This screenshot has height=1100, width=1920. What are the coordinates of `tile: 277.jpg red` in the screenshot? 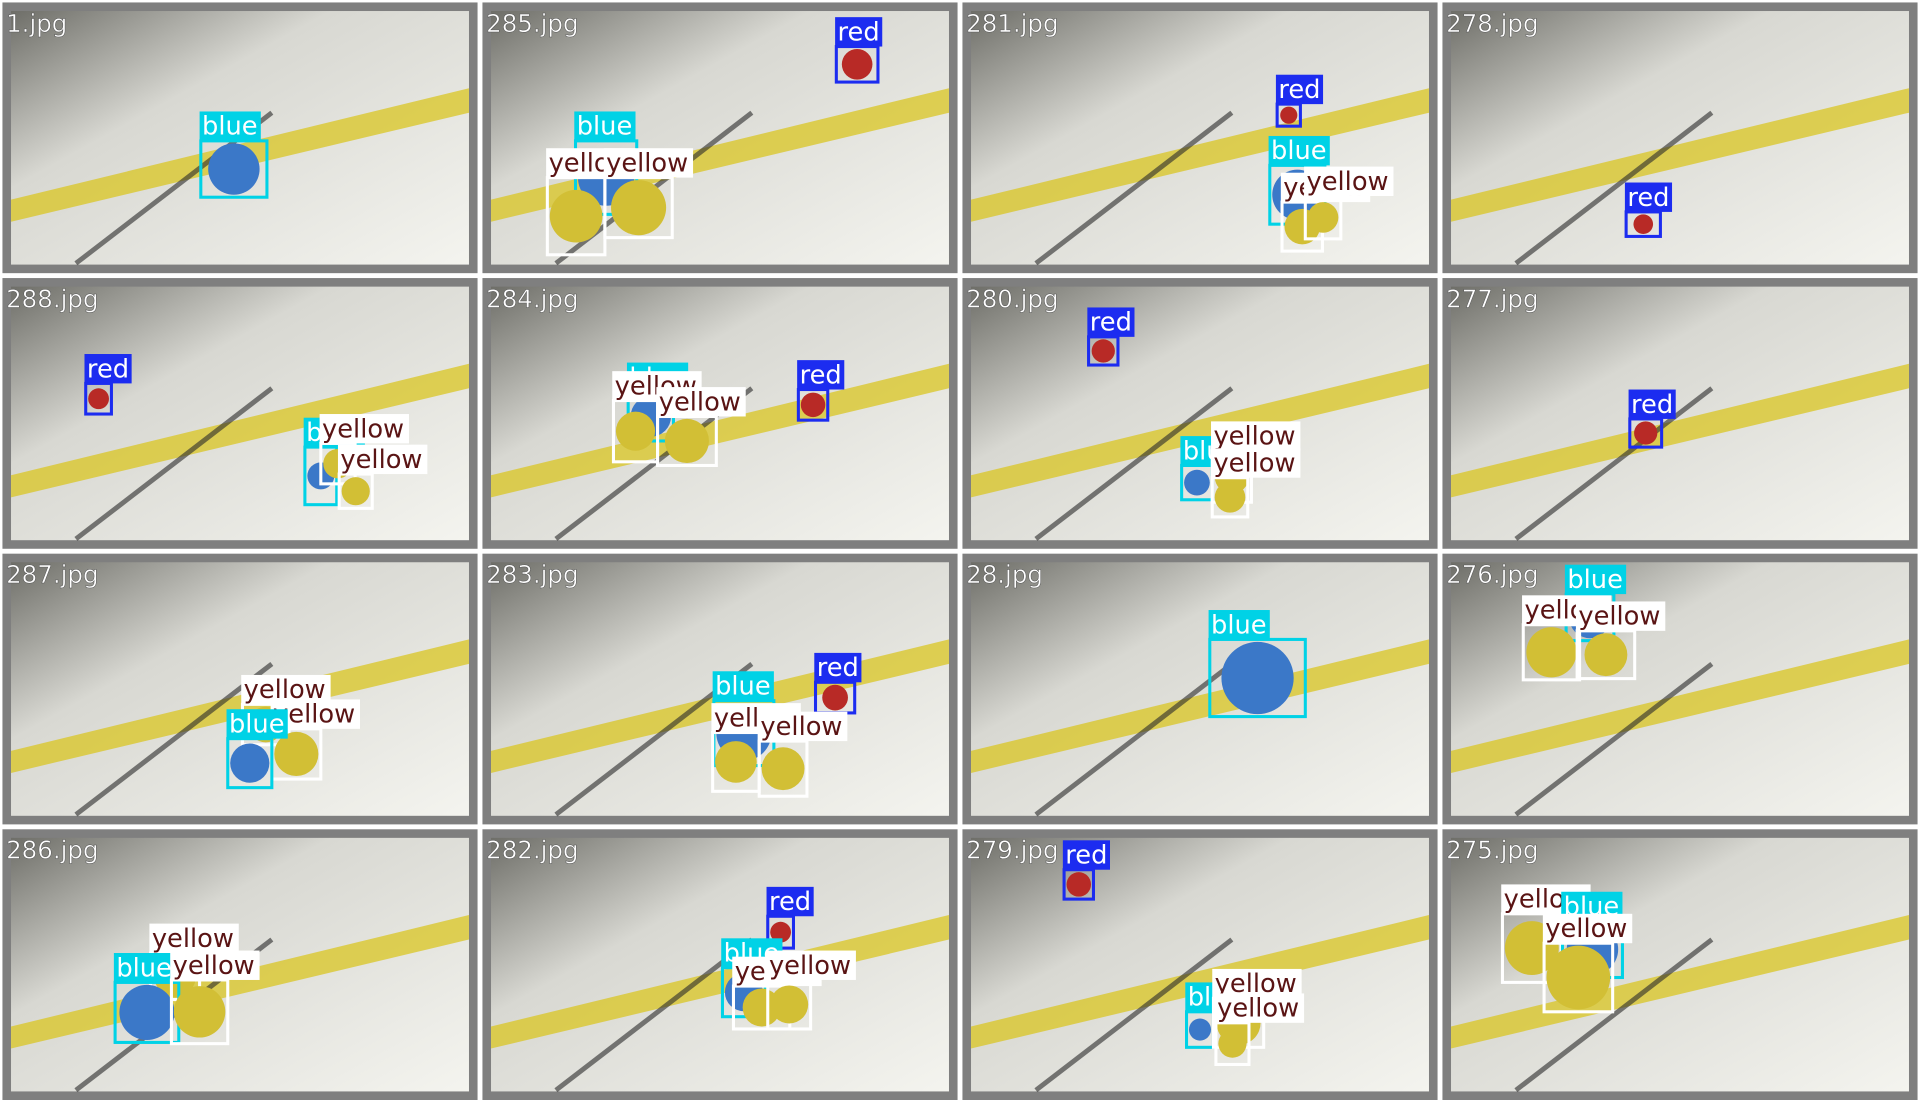 It's located at (1680, 413).